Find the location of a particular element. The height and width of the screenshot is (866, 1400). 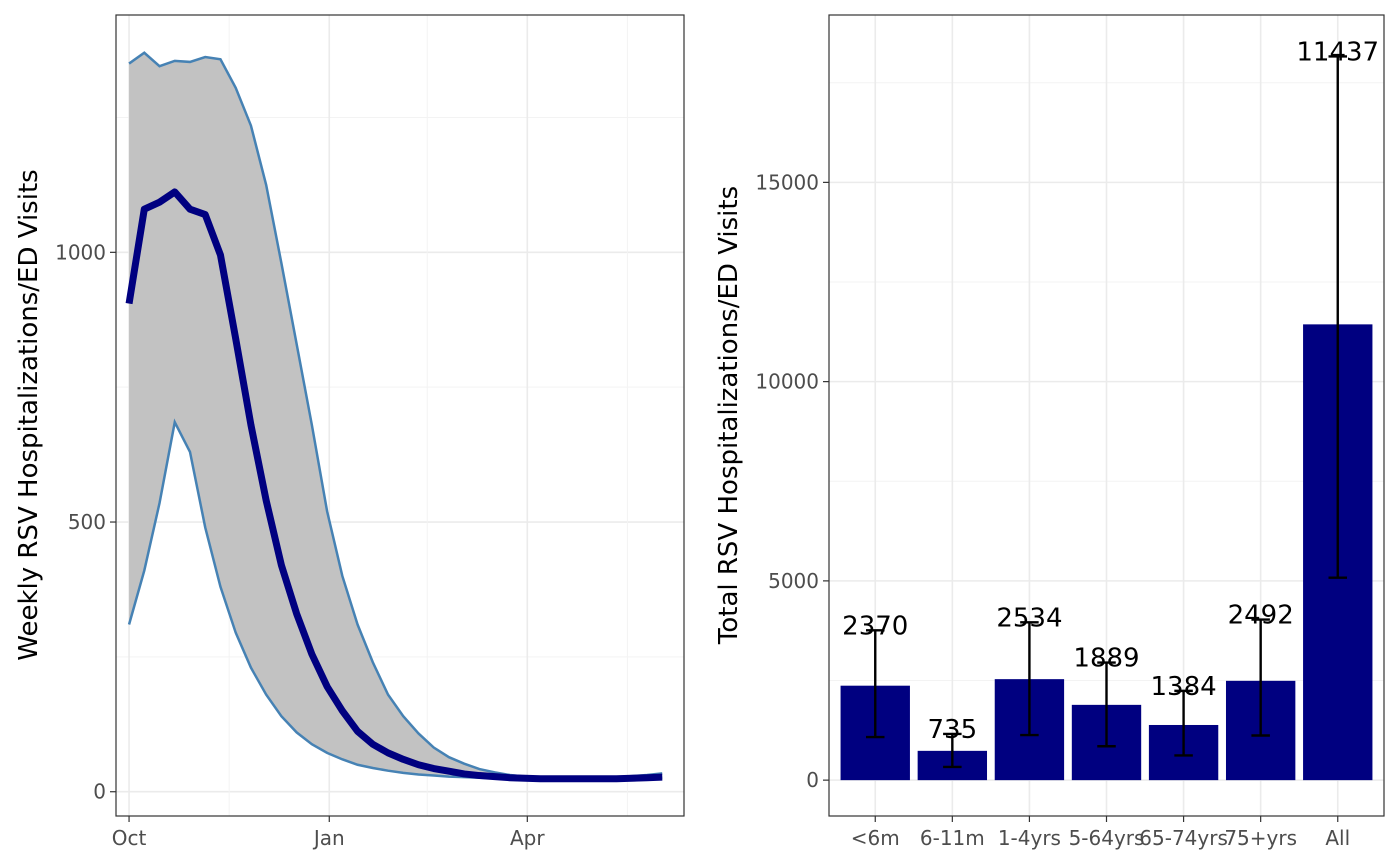

bar-value-label: 735 is located at coordinates (953, 730).